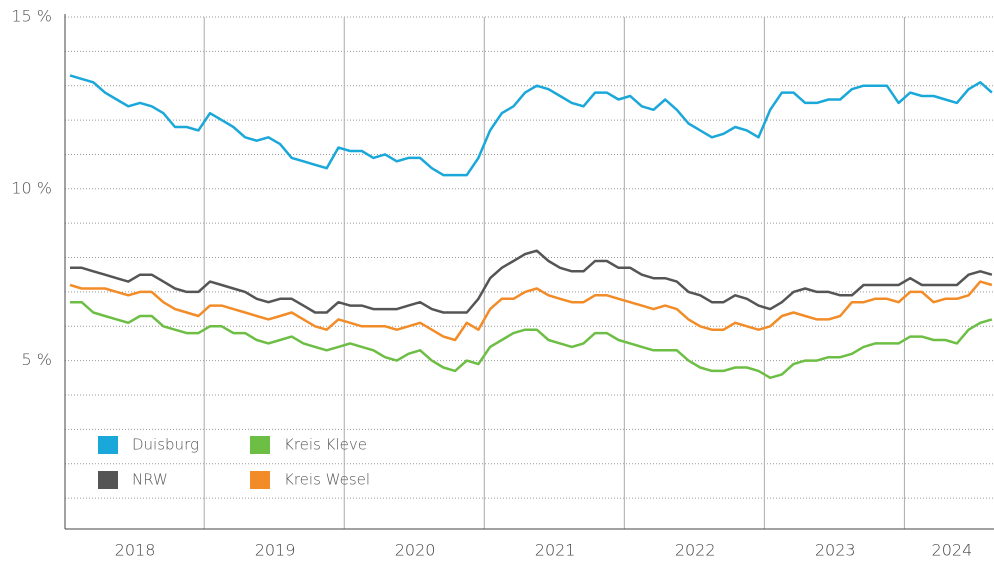 This screenshot has width=994, height=564. What do you see at coordinates (31, 16) in the screenshot?
I see `y-tick-label: 15 %` at bounding box center [31, 16].